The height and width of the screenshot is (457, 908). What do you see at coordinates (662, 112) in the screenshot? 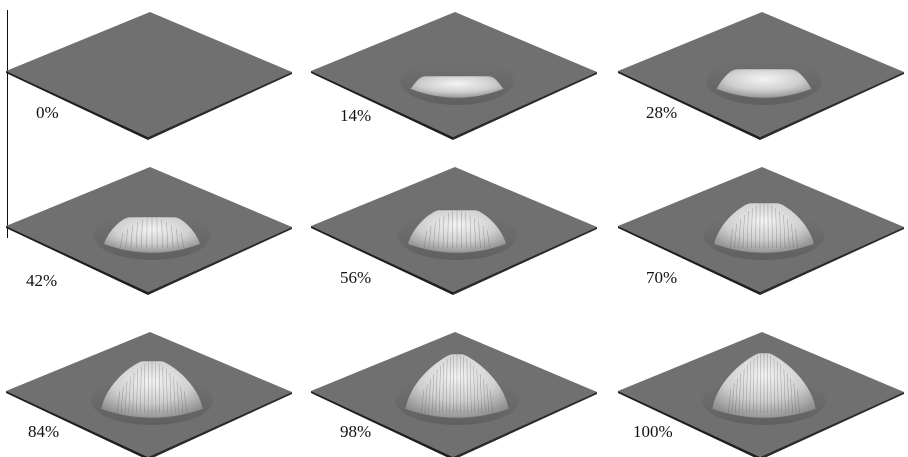
I see `panel-label: 28%` at bounding box center [662, 112].